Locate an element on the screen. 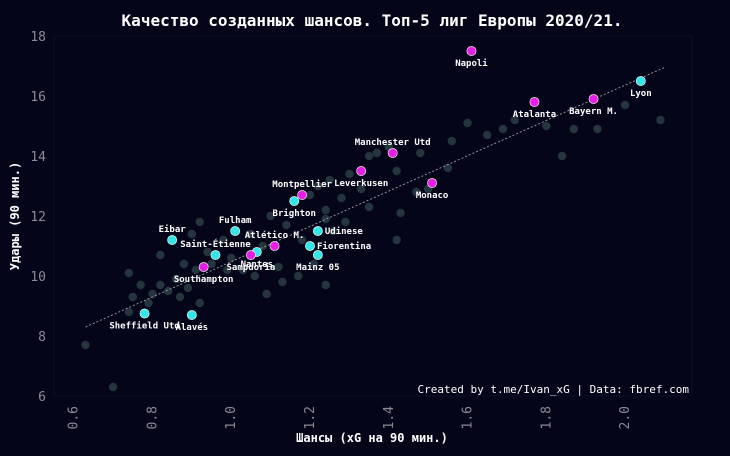  point-label: Eibar is located at coordinates (173, 229).